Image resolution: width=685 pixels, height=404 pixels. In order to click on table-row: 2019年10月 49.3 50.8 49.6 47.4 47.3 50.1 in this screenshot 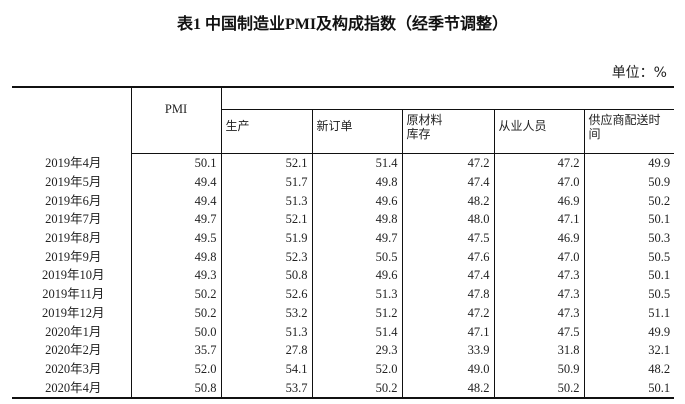, I will do `click(343, 275)`.